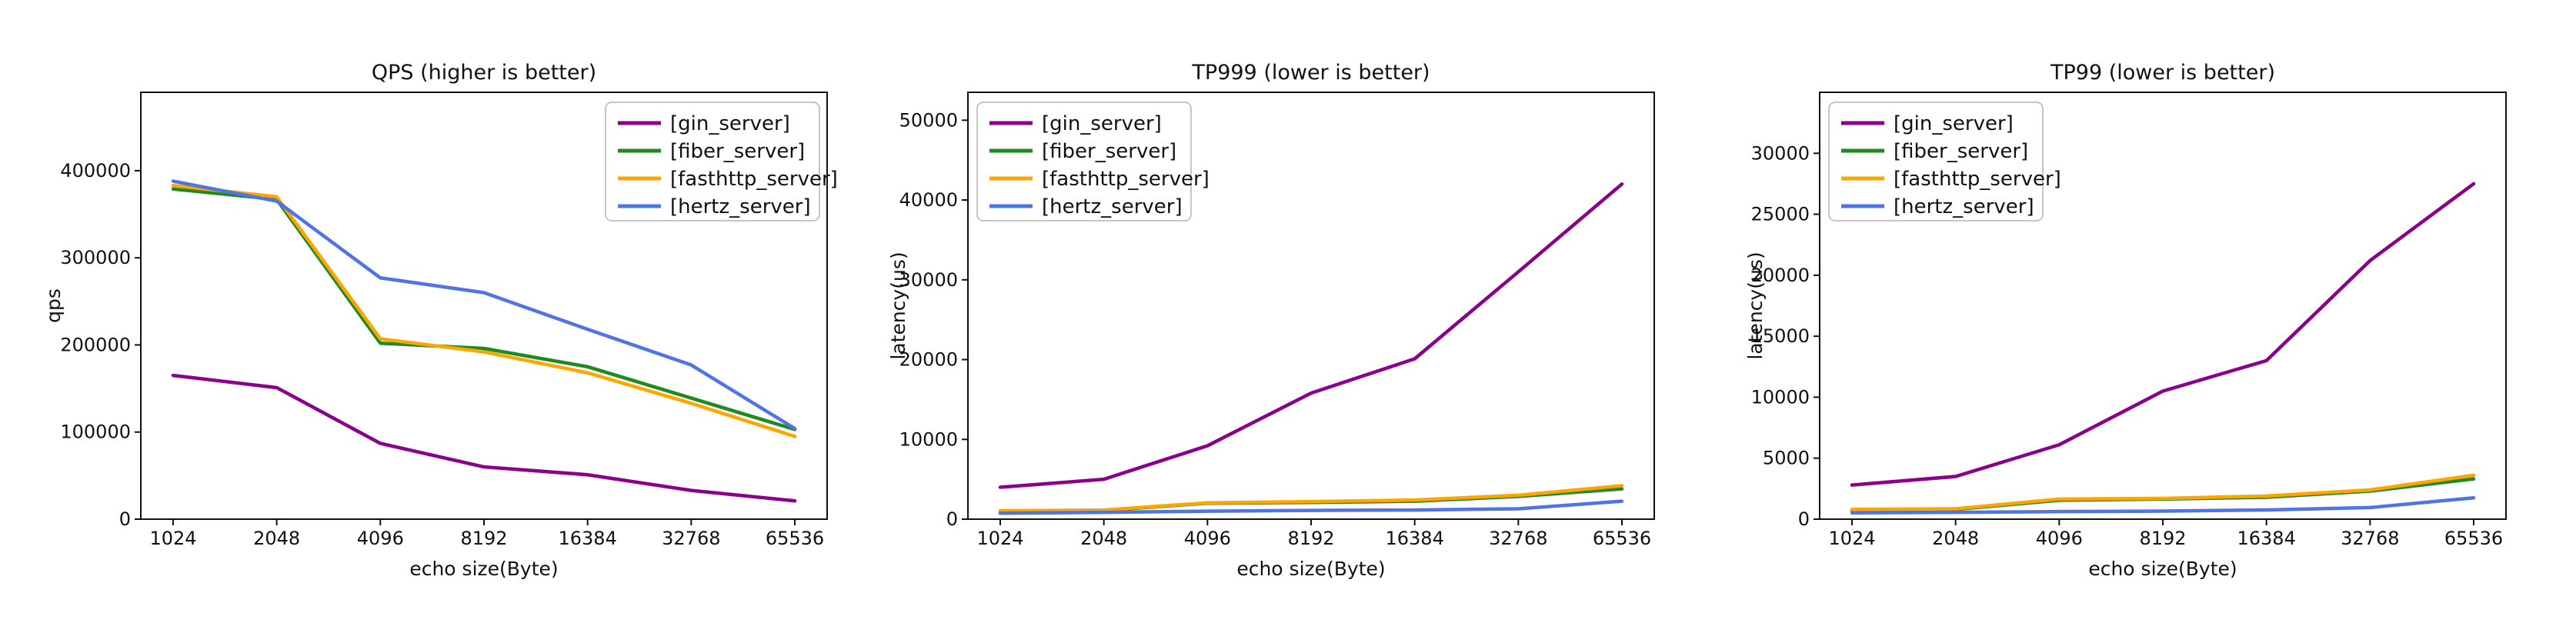 The width and height of the screenshot is (2576, 623). I want to click on y-tick-label: 100000, so click(95, 432).